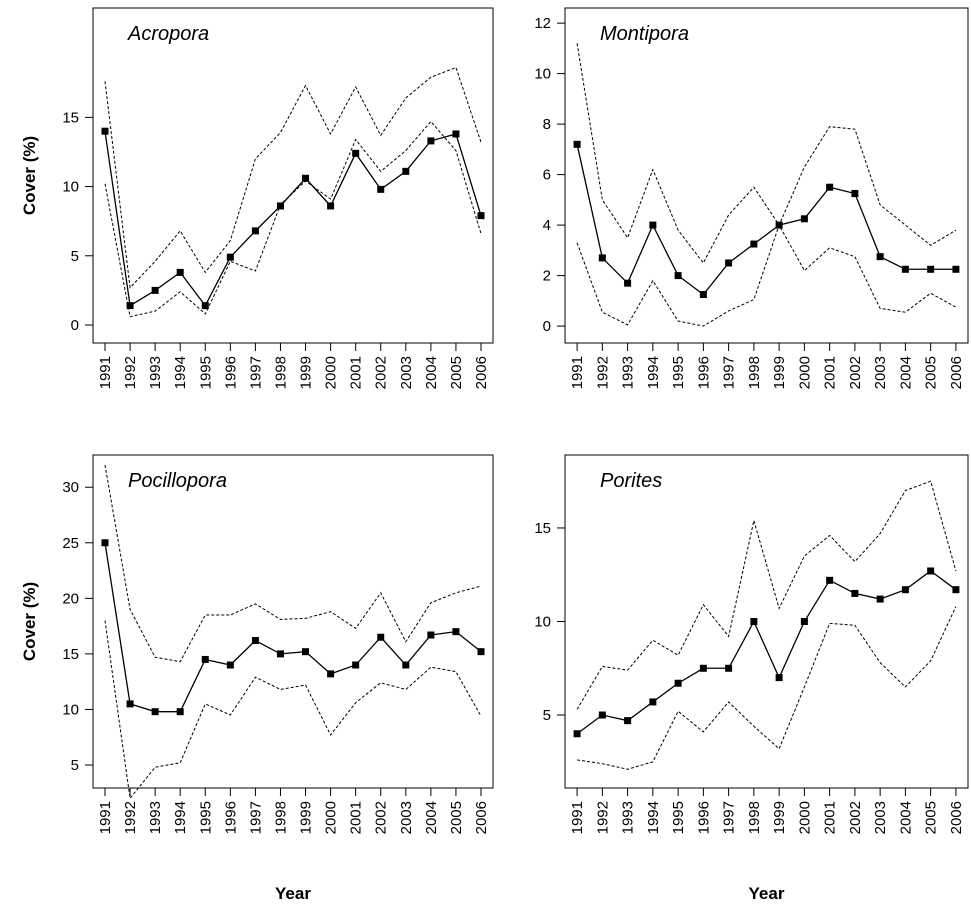 The width and height of the screenshot is (971, 904). Describe the element at coordinates (644, 34) in the screenshot. I see `panel-title: Montipora` at that location.